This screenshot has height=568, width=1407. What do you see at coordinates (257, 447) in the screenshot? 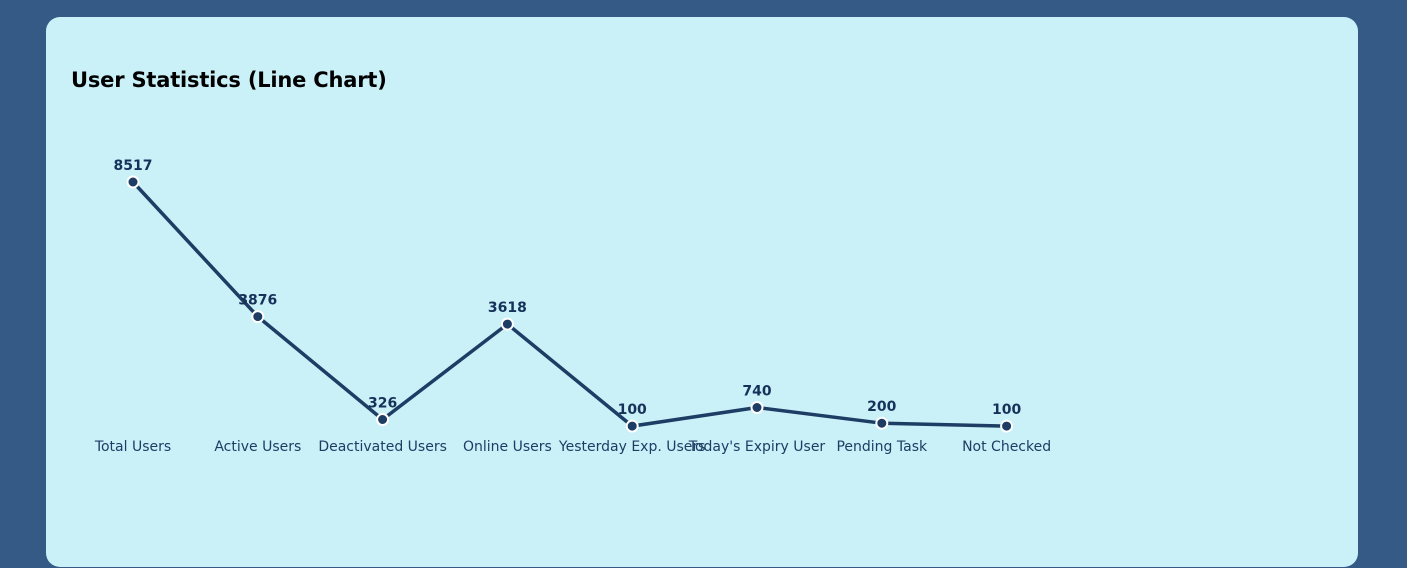
I see `x-tick-label: Active Users` at bounding box center [257, 447].